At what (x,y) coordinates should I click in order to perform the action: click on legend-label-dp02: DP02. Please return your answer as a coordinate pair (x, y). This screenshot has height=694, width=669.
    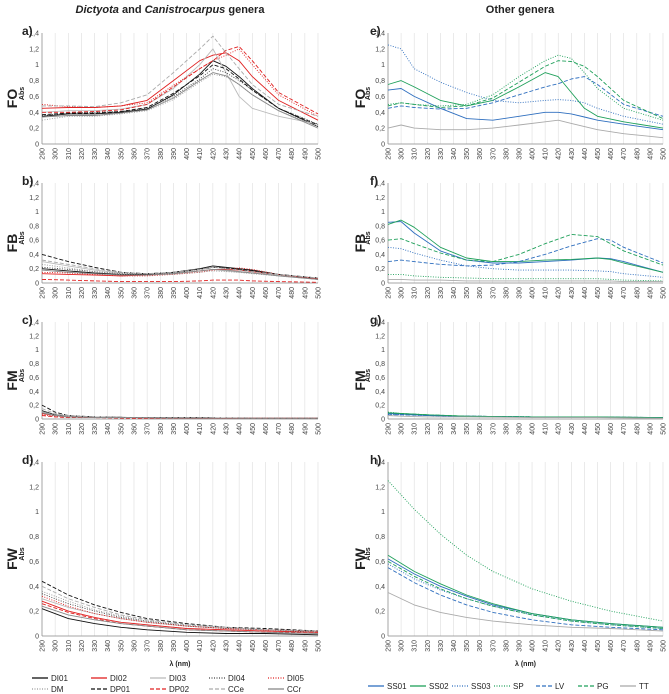
    Looking at the image, I should click on (179, 689).